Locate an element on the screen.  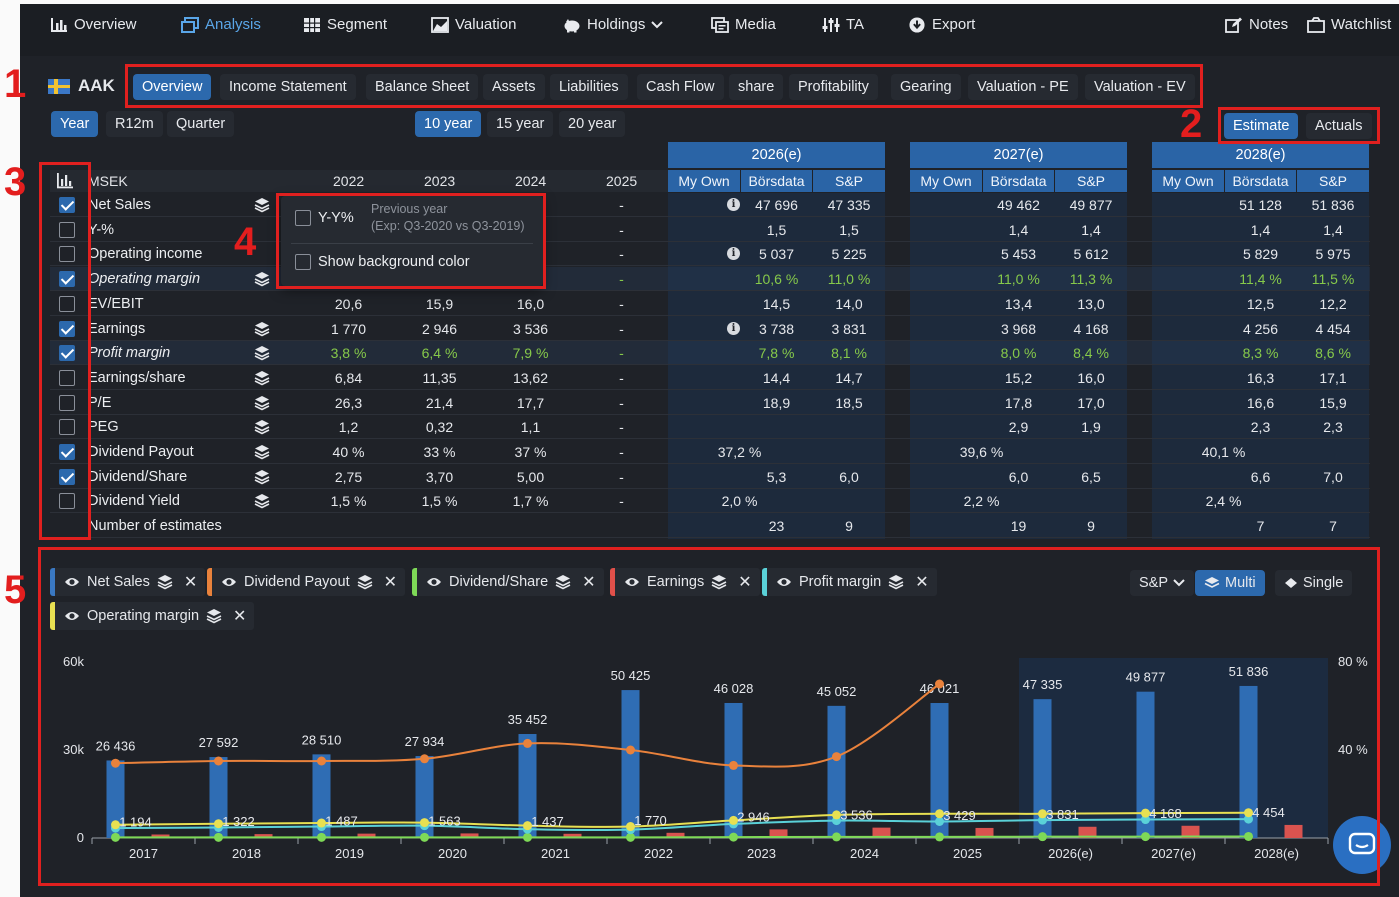
tab-liabilities: Liabilities is located at coordinates (589, 87).